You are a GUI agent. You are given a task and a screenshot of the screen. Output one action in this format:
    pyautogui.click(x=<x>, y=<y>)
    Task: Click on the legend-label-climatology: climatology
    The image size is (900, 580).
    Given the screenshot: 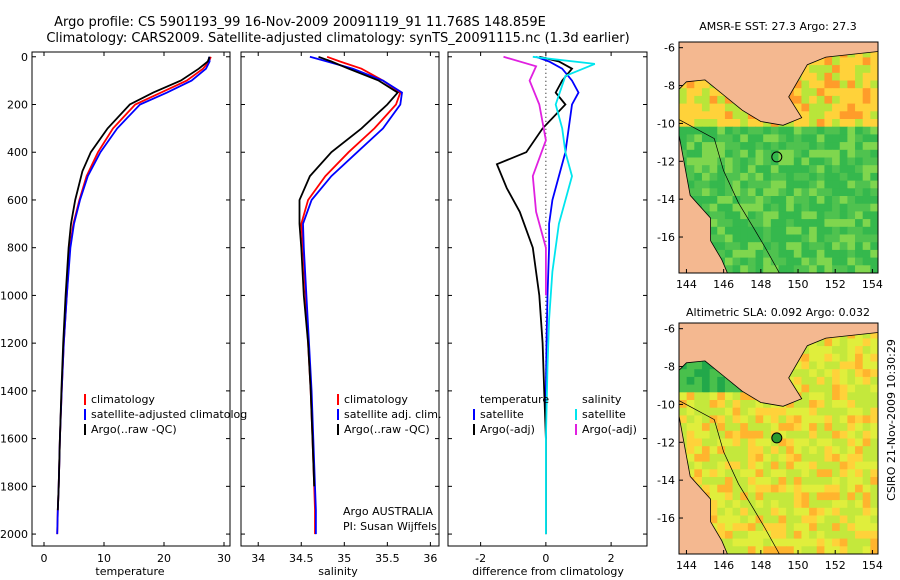 What is the action you would take?
    pyautogui.click(x=376, y=399)
    